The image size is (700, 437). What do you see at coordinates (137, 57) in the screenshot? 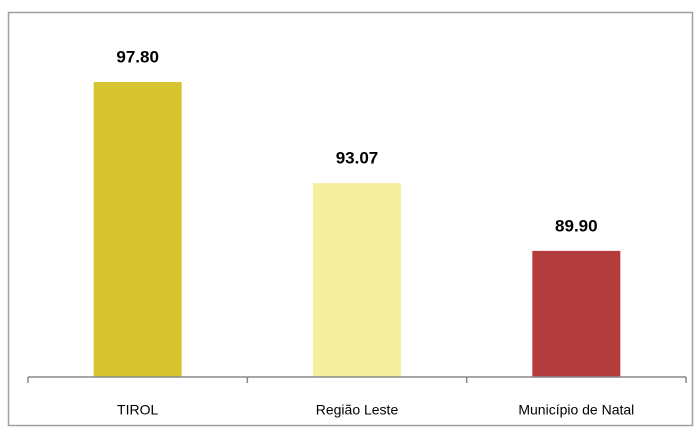
I see `value-label: 97.80` at bounding box center [137, 57].